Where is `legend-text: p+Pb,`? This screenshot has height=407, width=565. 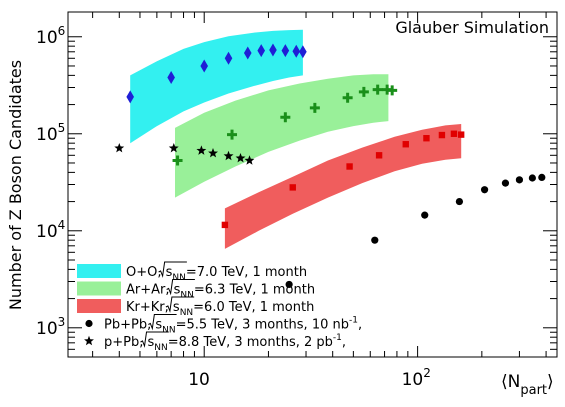
legend-text: p+Pb, is located at coordinates (126, 342).